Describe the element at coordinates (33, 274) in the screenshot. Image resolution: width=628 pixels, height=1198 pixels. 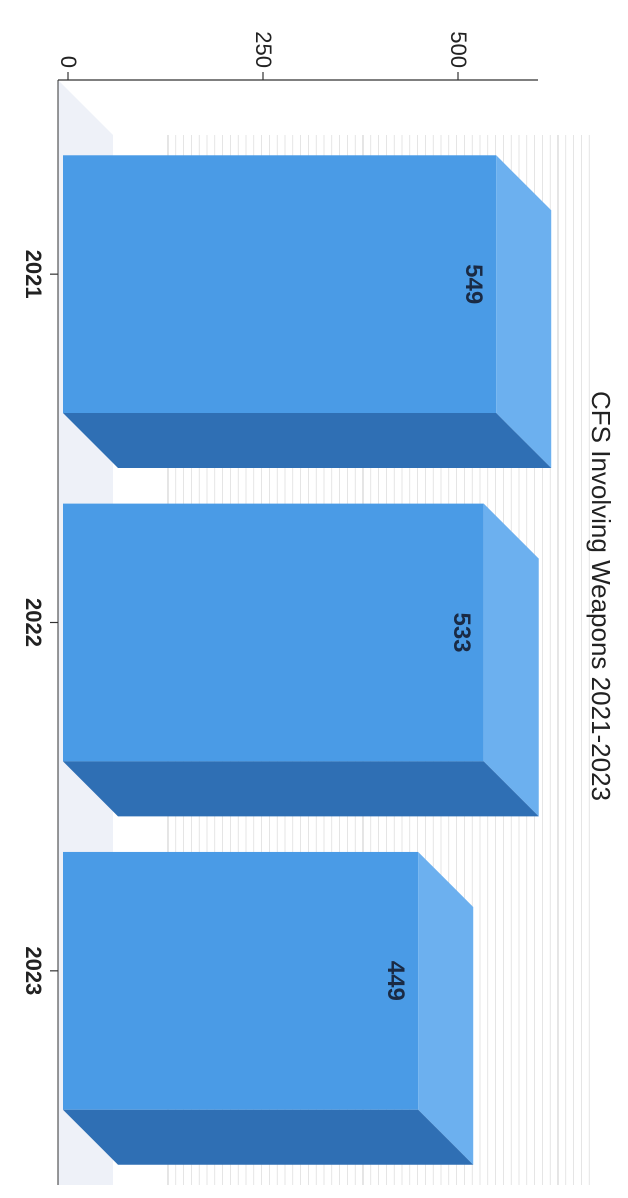
I see `category-tick-label: 2021` at that location.